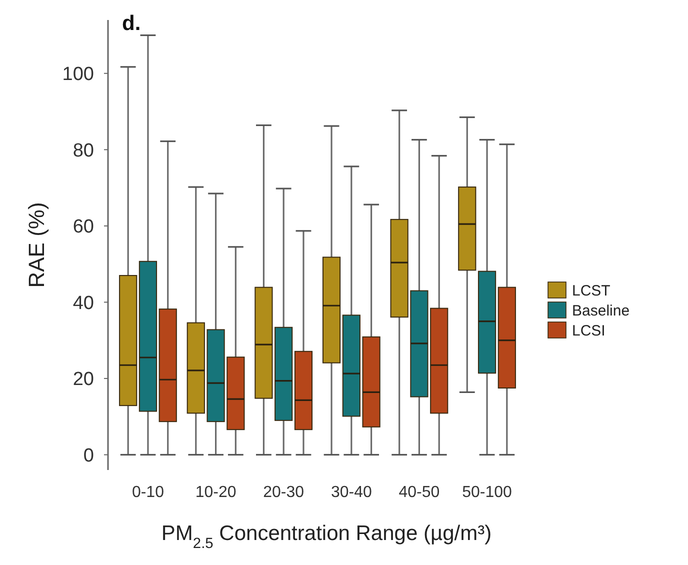 This screenshot has width=688, height=565. I want to click on chart-title: d., so click(131, 23).